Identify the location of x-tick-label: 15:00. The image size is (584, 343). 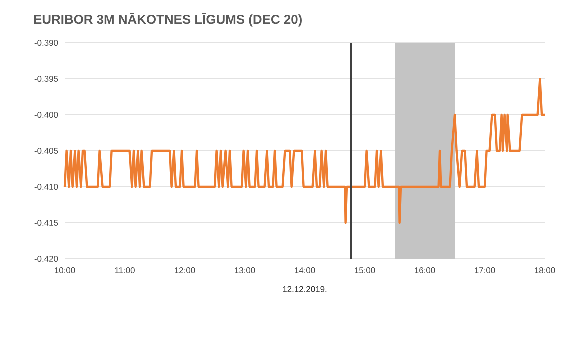
(365, 271).